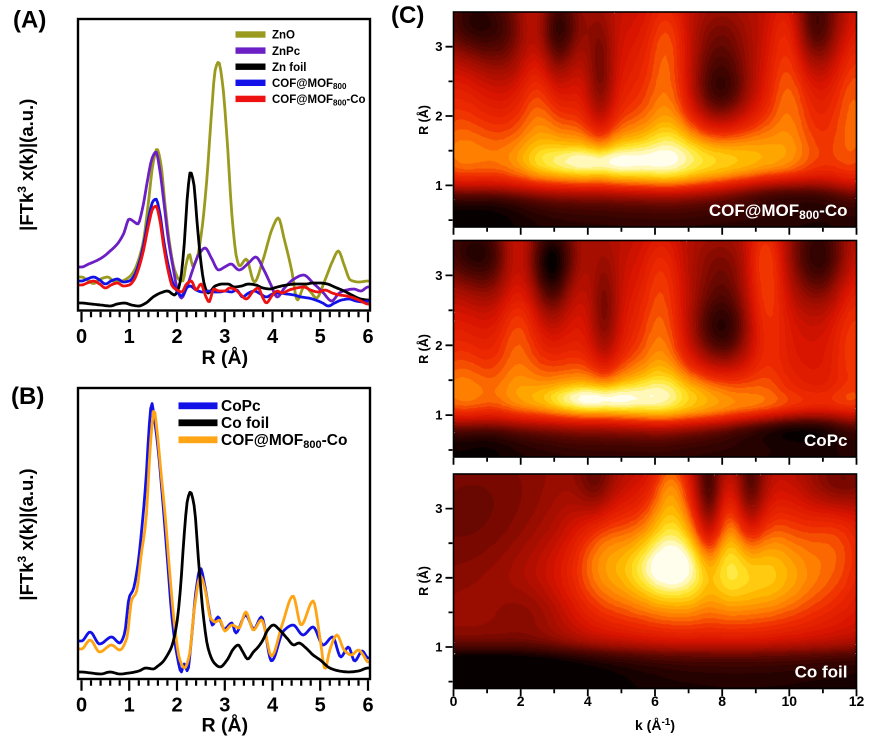 This screenshot has height=739, width=872. What do you see at coordinates (309, 84) in the screenshot?
I see `svg-text: COF@MOF800` at bounding box center [309, 84].